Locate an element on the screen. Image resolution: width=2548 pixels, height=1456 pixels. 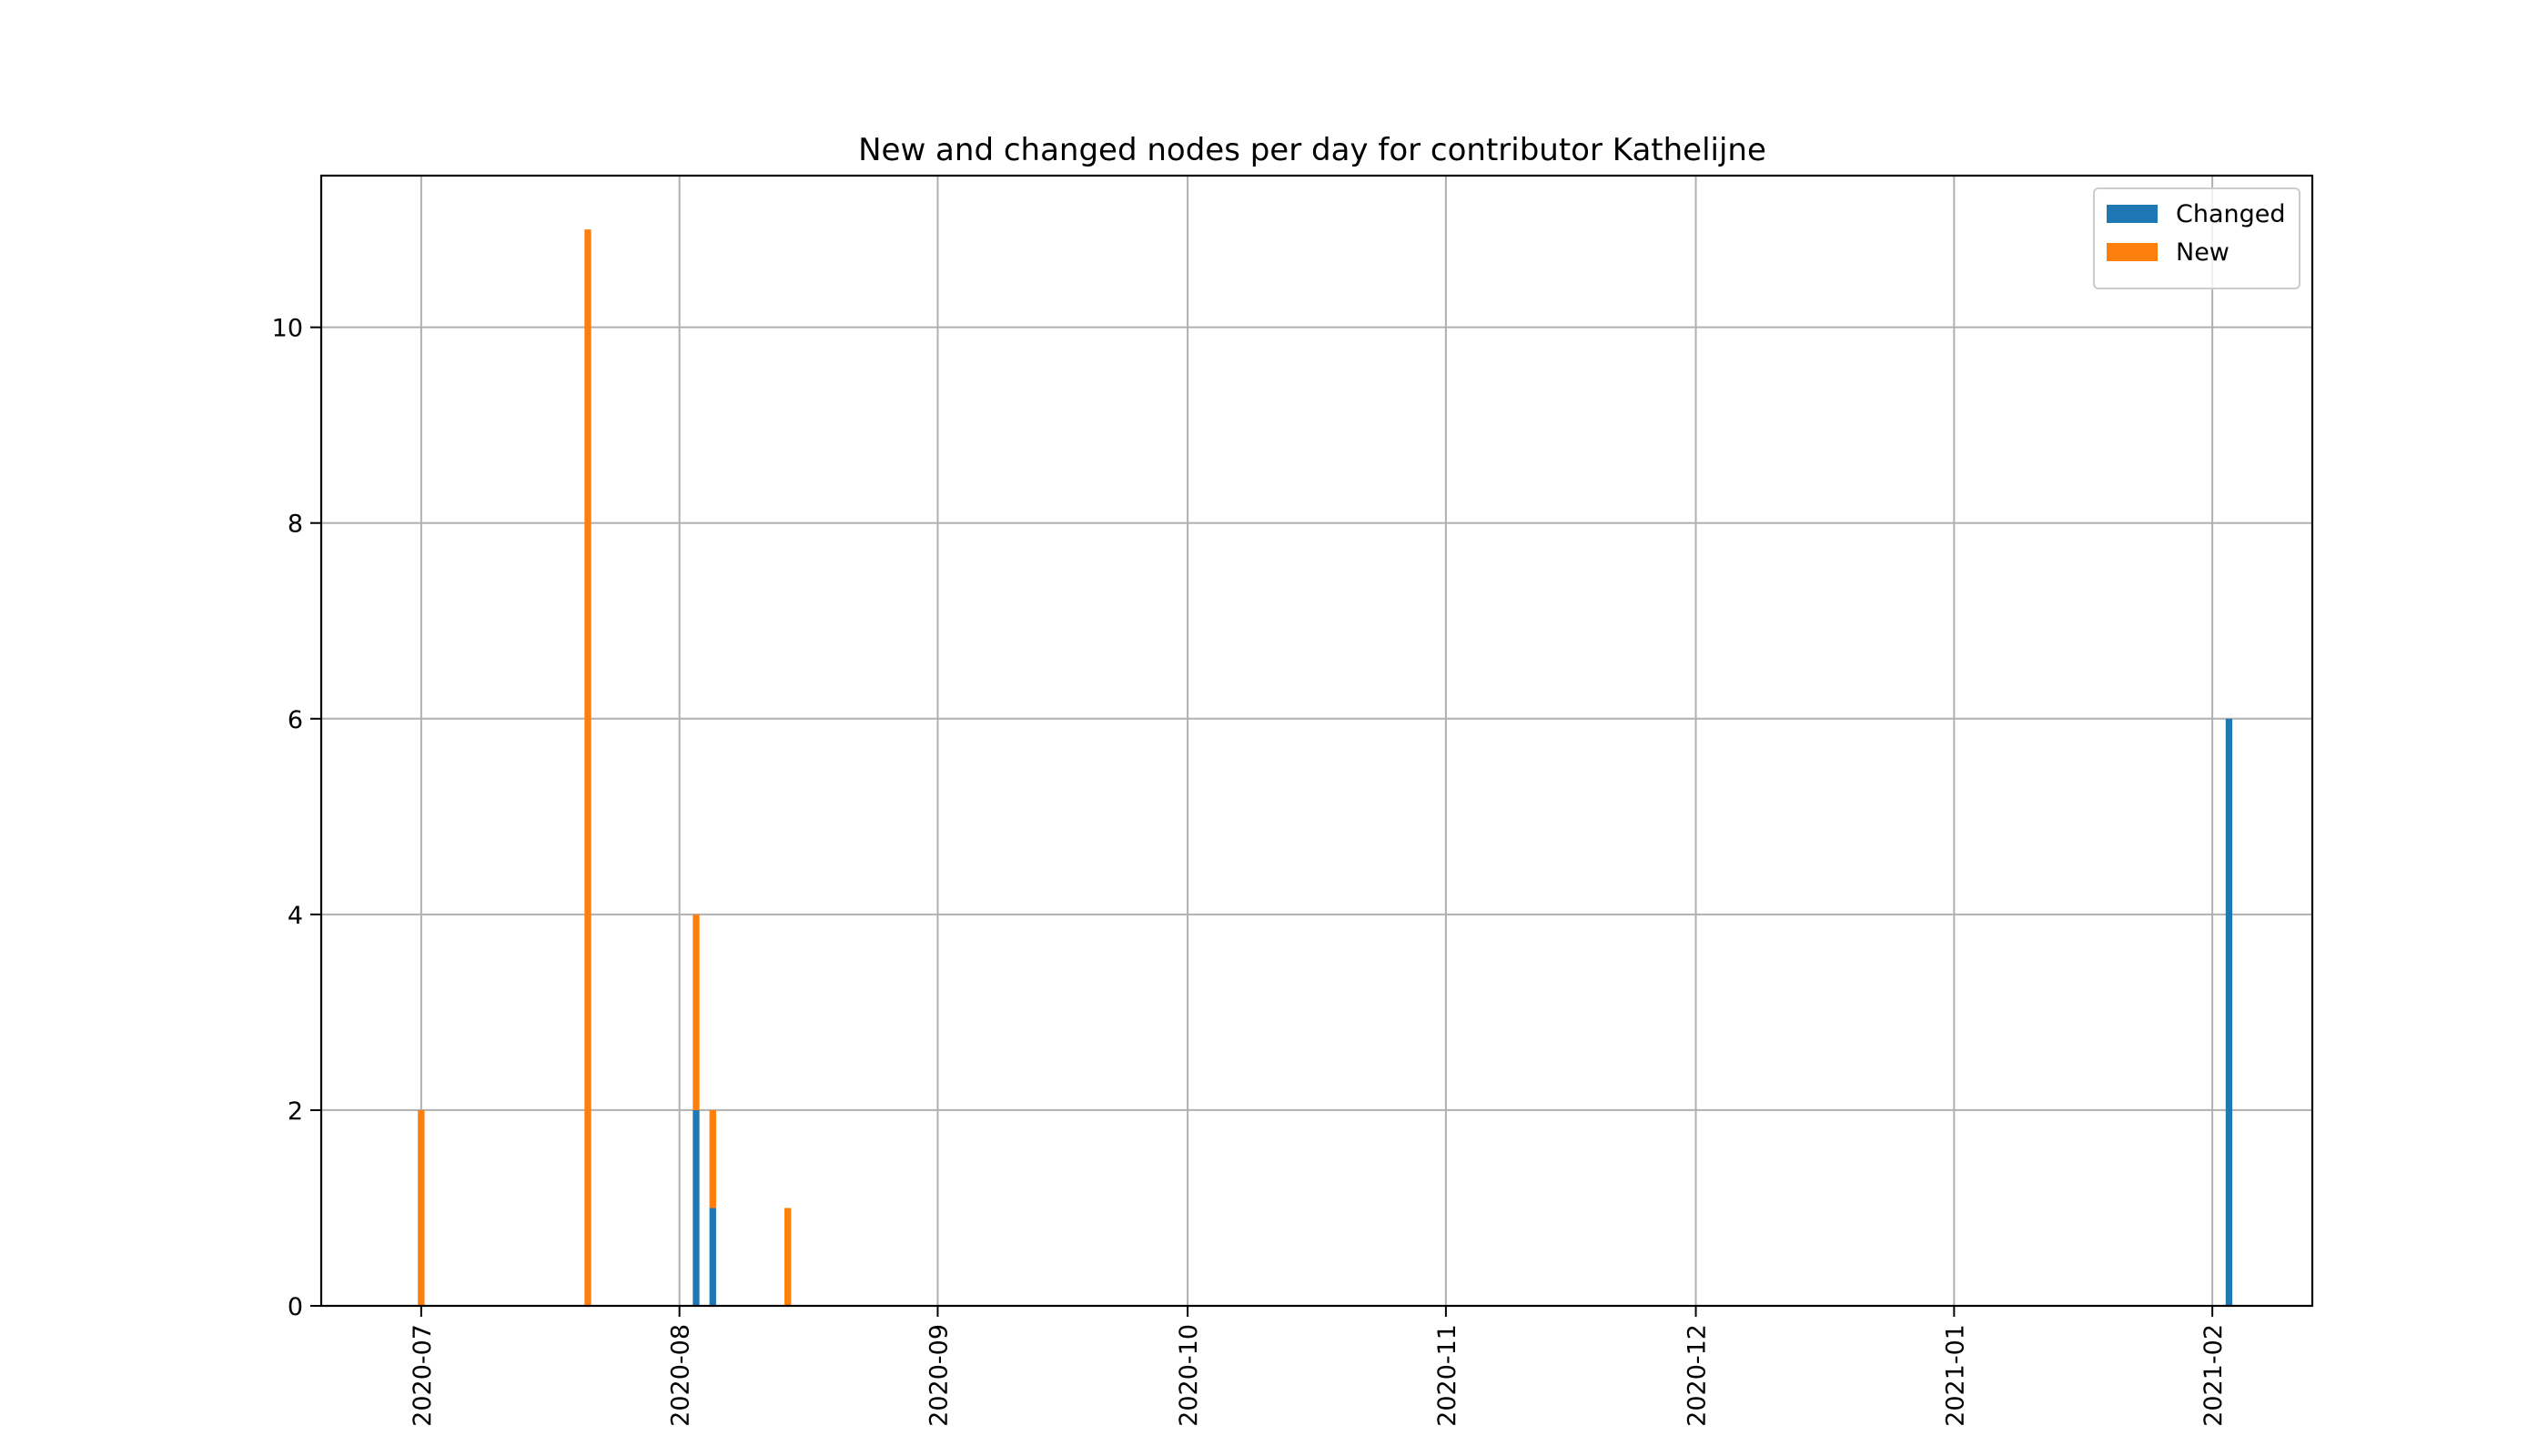
y-tick-label: 4 is located at coordinates (295, 916).